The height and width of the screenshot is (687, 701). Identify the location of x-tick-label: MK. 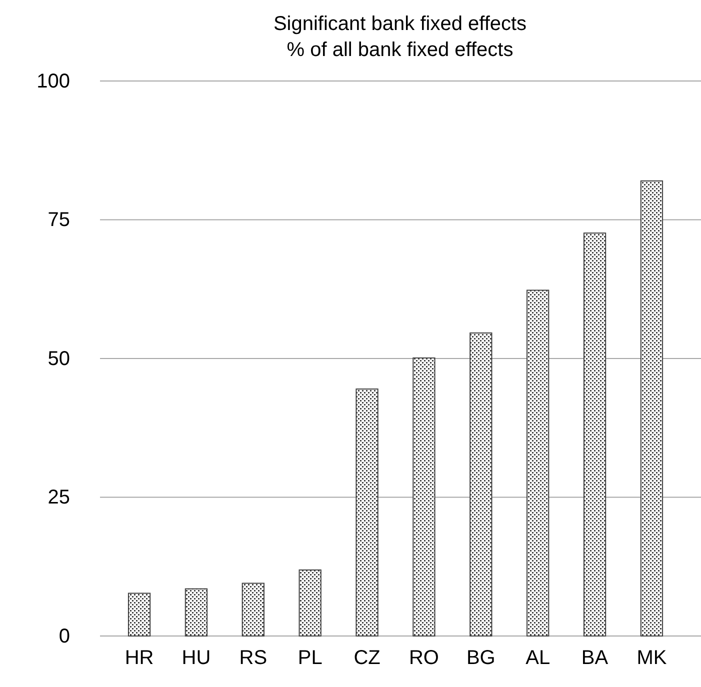
(652, 658).